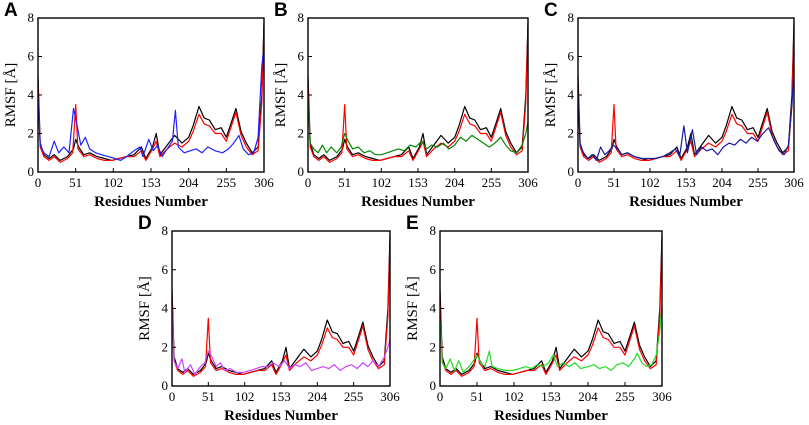 This screenshot has width=809, height=425. Describe the element at coordinates (145, 223) in the screenshot. I see `panel-letter: D` at that location.